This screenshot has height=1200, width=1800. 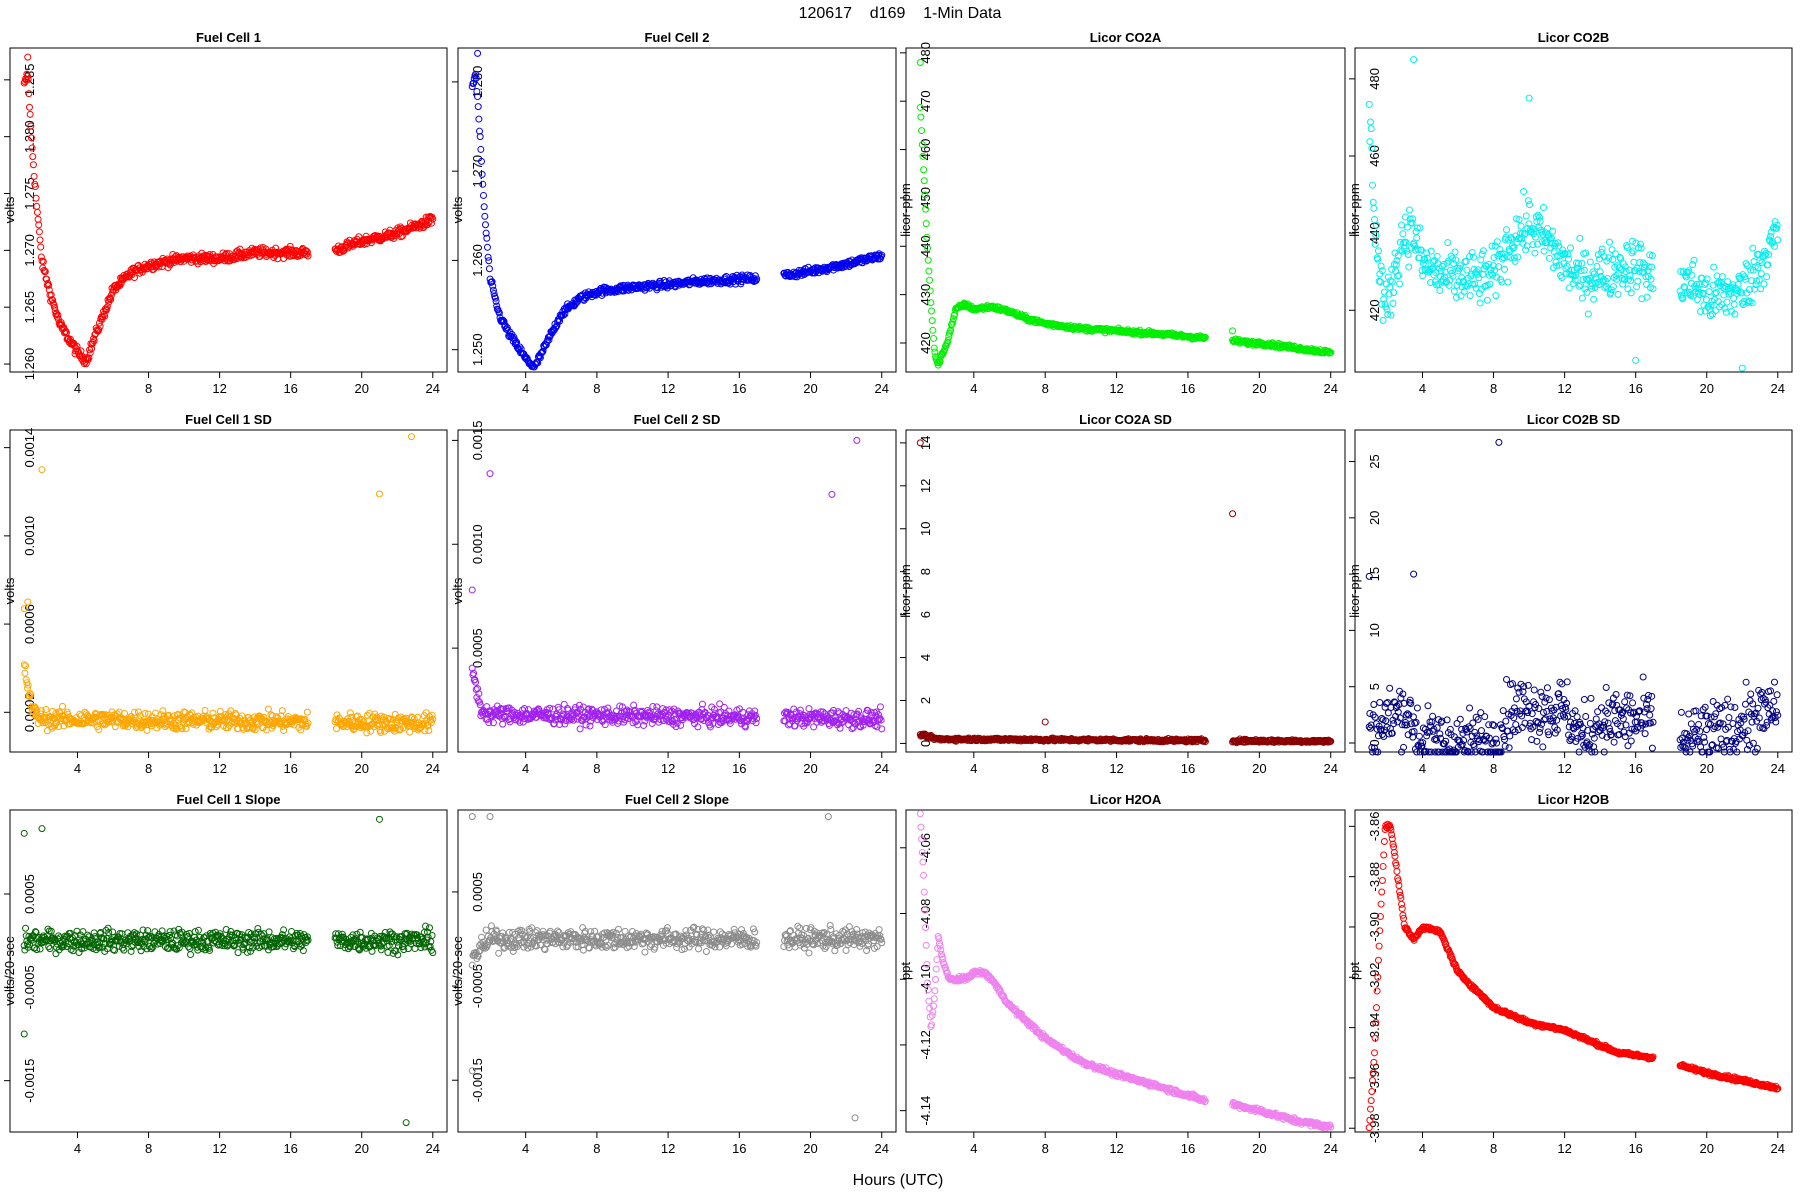 What do you see at coordinates (668, 768) in the screenshot?
I see `x-tick-label: 12` at bounding box center [668, 768].